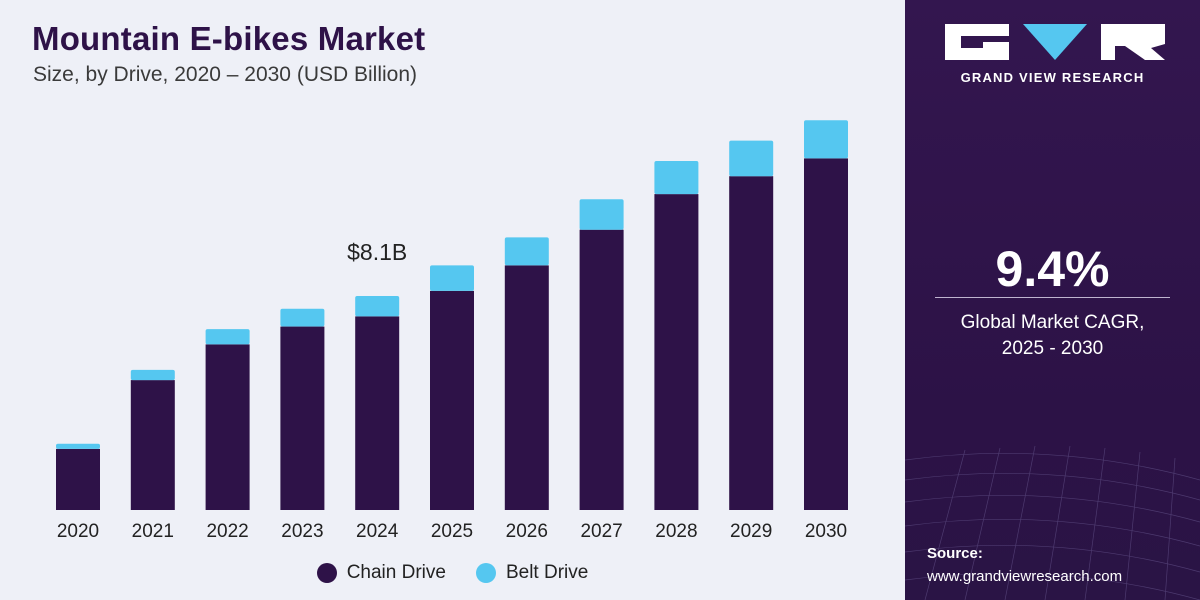 The image size is (1200, 600). What do you see at coordinates (485, 573) in the screenshot?
I see `legend-swatch-belt-drive` at bounding box center [485, 573].